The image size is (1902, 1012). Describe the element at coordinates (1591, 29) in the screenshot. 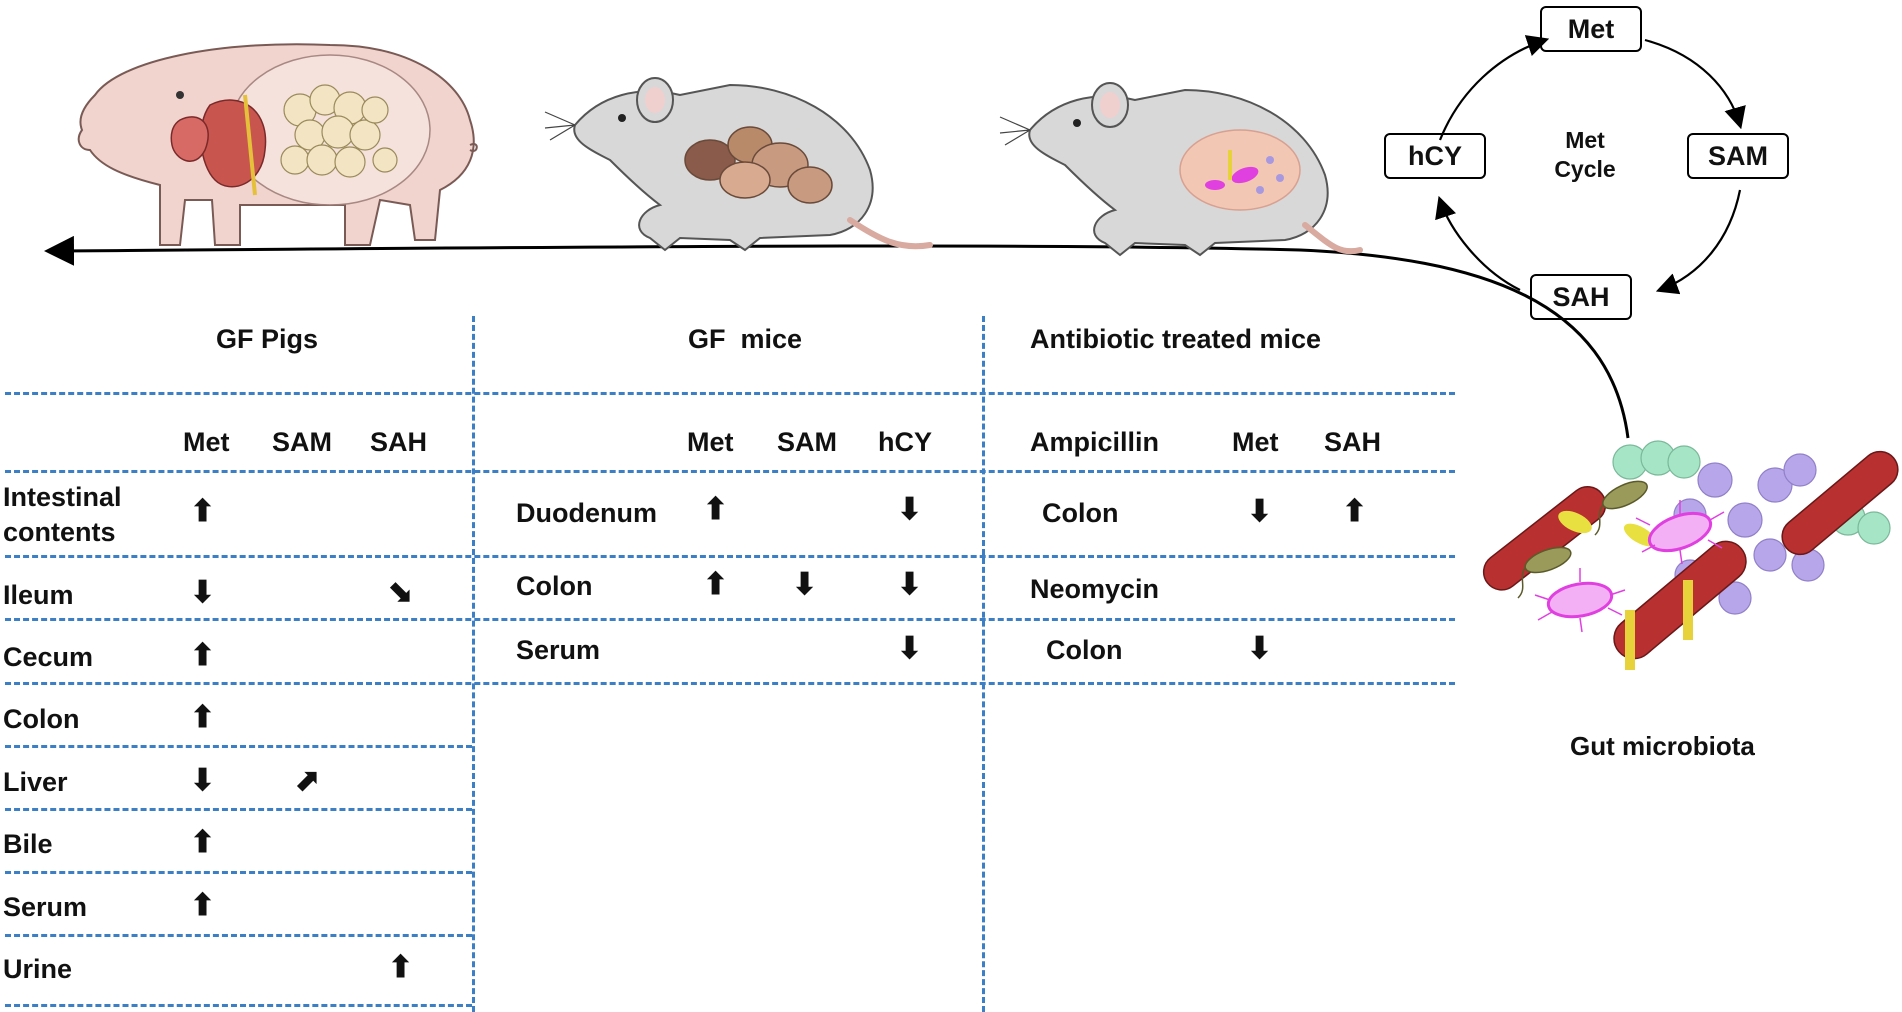

I see `met-node: Met` at that location.